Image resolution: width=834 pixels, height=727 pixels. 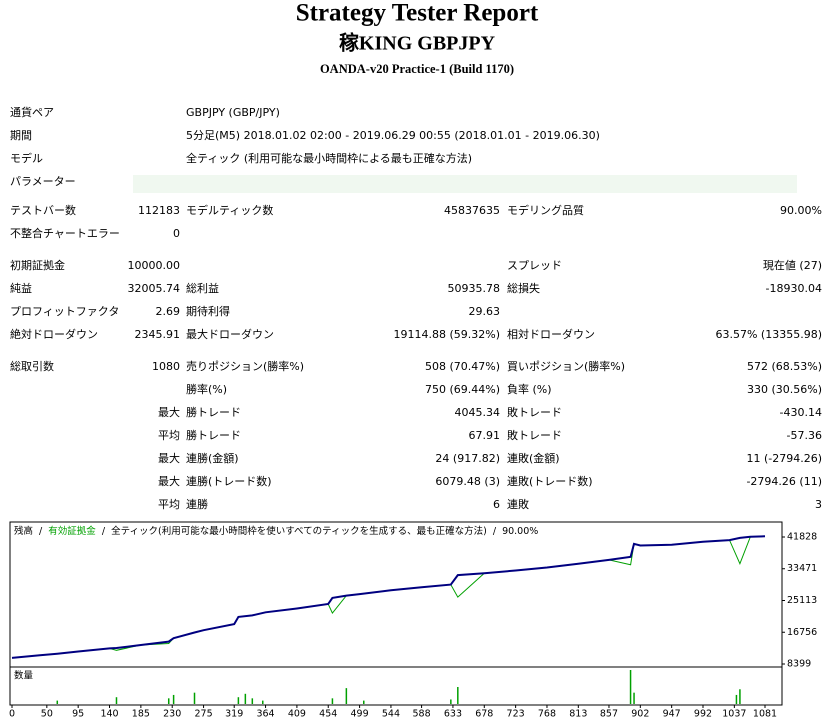 I want to click on stat-value: 6079.48 (3), so click(x=467, y=481).